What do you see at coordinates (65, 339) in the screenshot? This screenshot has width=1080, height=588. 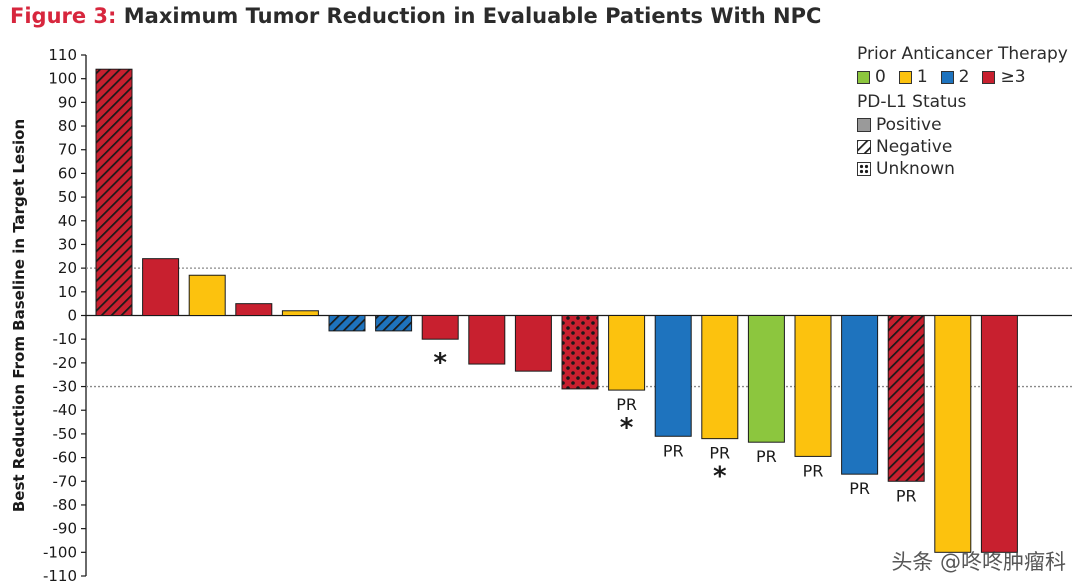 I see `y-tick-label: -10` at bounding box center [65, 339].